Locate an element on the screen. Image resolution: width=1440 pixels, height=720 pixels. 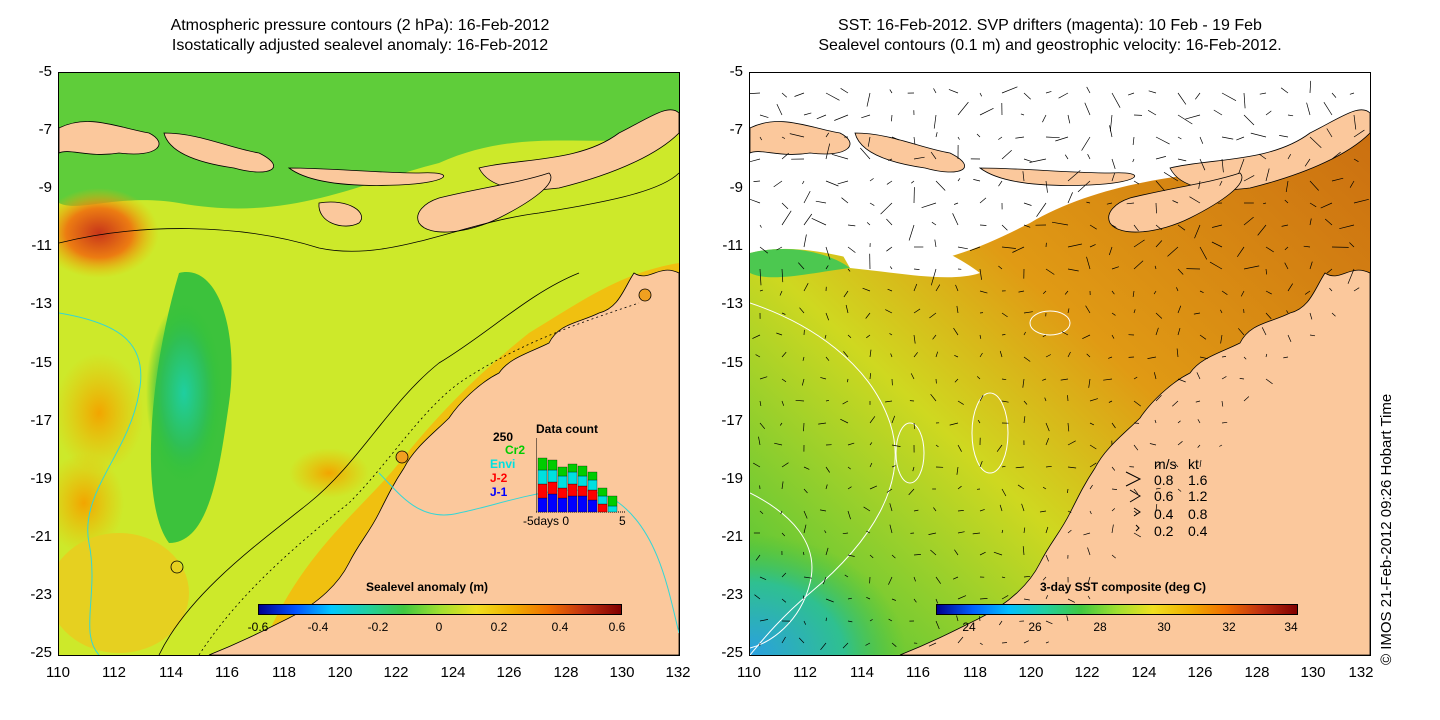
colorbar-label: 0 is located at coordinates (439, 627).